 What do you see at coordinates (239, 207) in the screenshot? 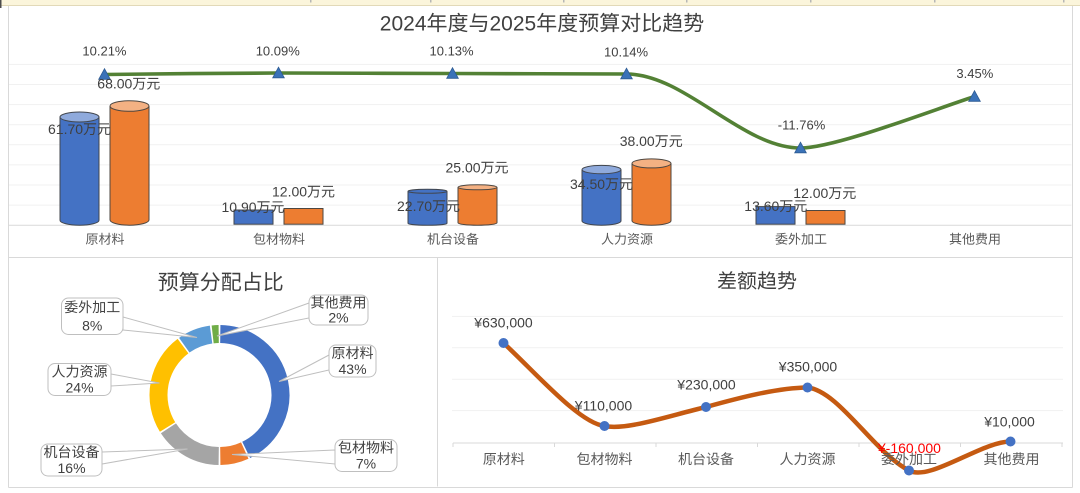
I see `svg-text: 10.90` at bounding box center [239, 207].